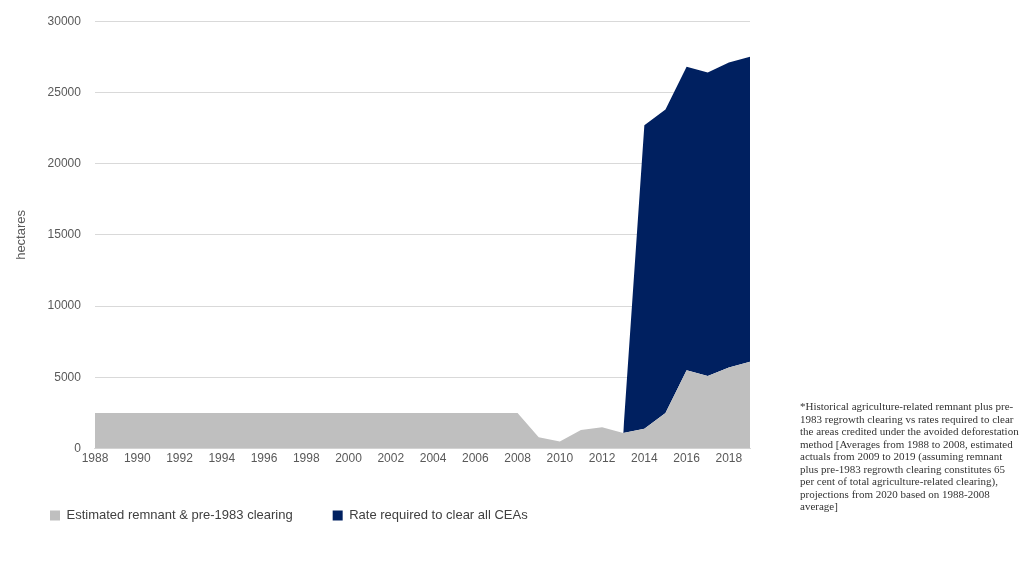  Describe the element at coordinates (560, 458) in the screenshot. I see `x-tick-label: 2010` at that location.